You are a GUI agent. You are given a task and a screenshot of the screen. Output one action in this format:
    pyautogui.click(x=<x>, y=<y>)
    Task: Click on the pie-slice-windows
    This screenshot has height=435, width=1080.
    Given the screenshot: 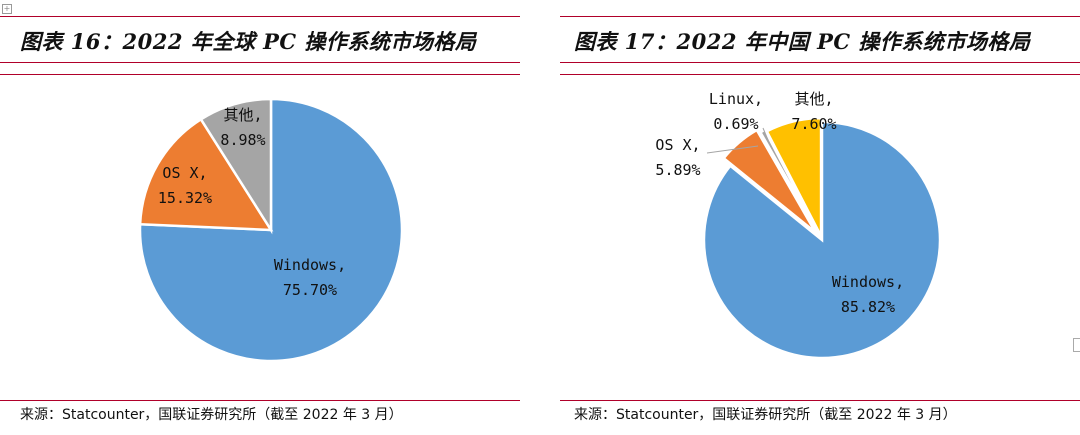 What is the action you would take?
    pyautogui.click(x=822, y=240)
    